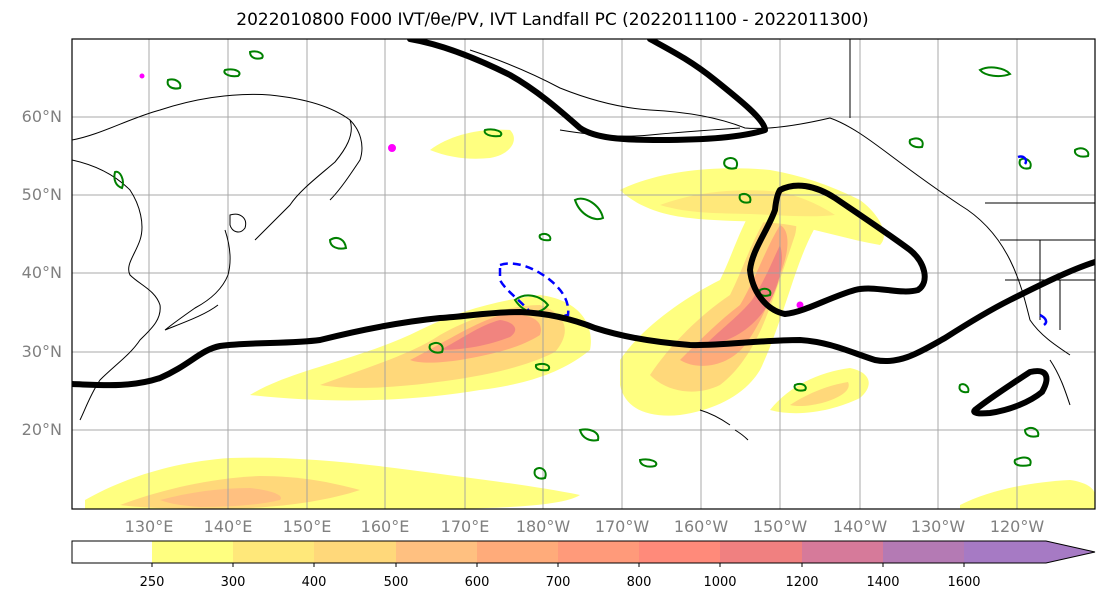 The width and height of the screenshot is (1105, 603). What do you see at coordinates (228, 526) in the screenshot?
I see `lon-label-140e: 140°E` at bounding box center [228, 526].